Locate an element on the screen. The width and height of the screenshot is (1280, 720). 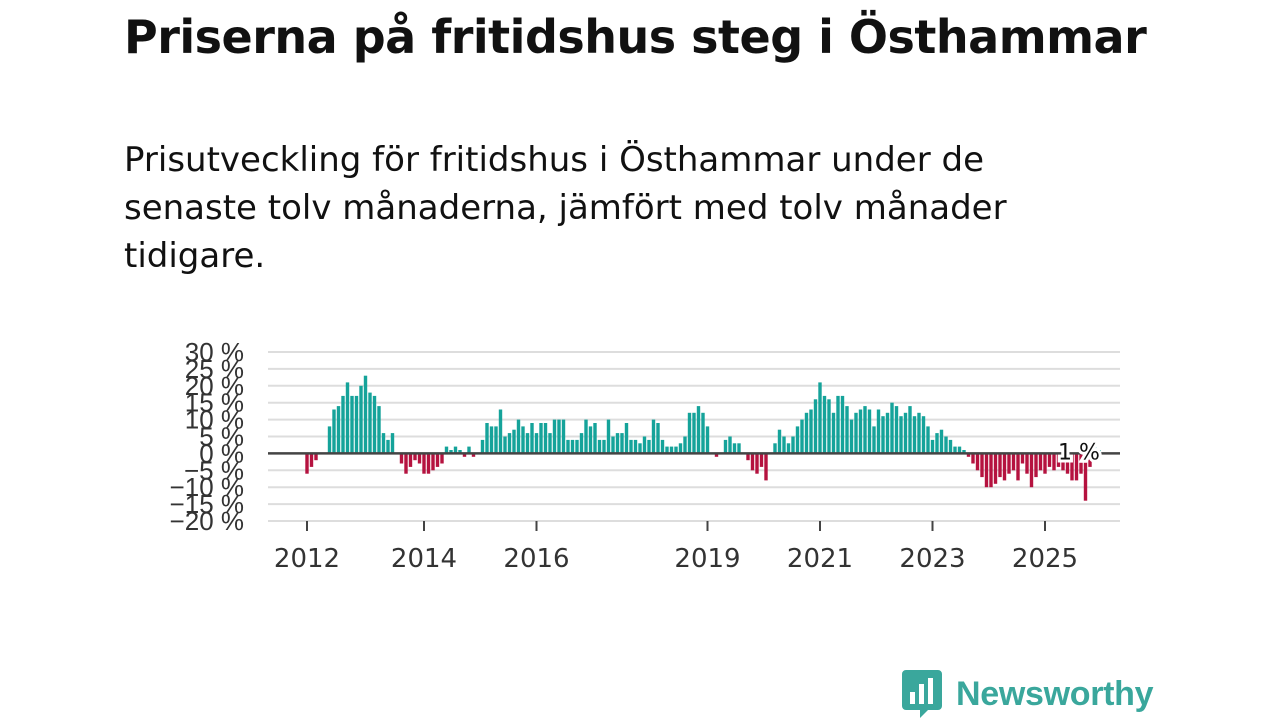
y-tick-label: 10 % is located at coordinates (214, 420).